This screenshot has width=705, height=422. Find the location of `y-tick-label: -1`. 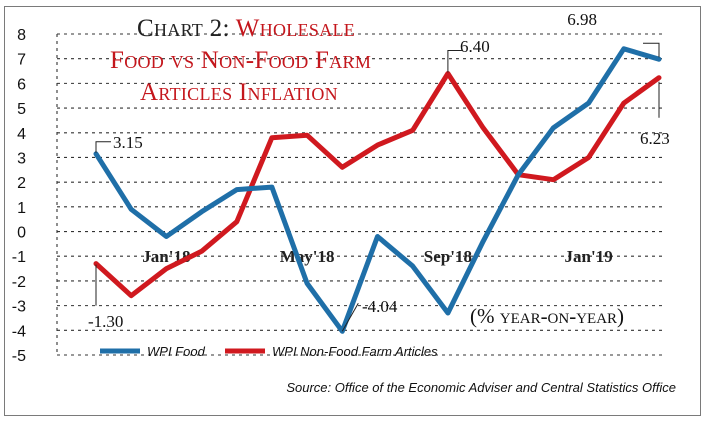

y-tick-label: -1 is located at coordinates (19, 257).